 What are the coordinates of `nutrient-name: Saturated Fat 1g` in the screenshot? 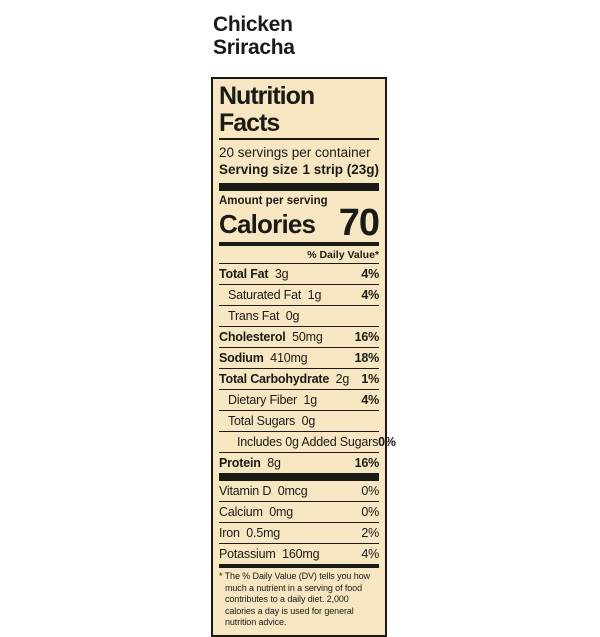 It's located at (275, 294).